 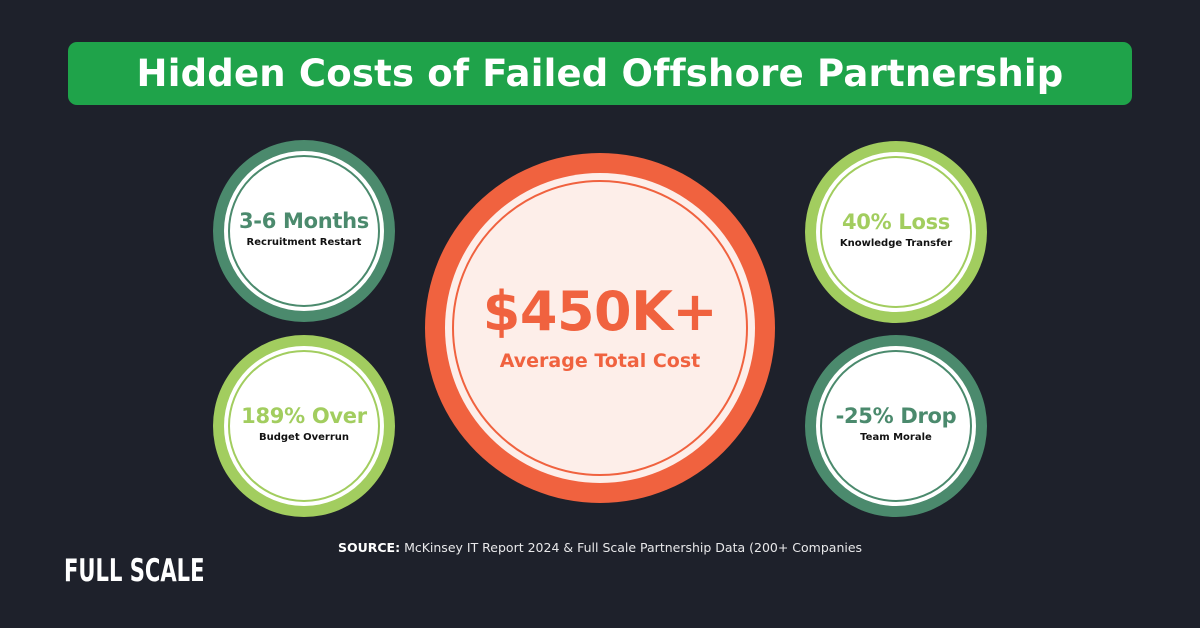 I want to click on stat-circle-recruitment: 3-6 Months Recruitment Restart, so click(x=304, y=231).